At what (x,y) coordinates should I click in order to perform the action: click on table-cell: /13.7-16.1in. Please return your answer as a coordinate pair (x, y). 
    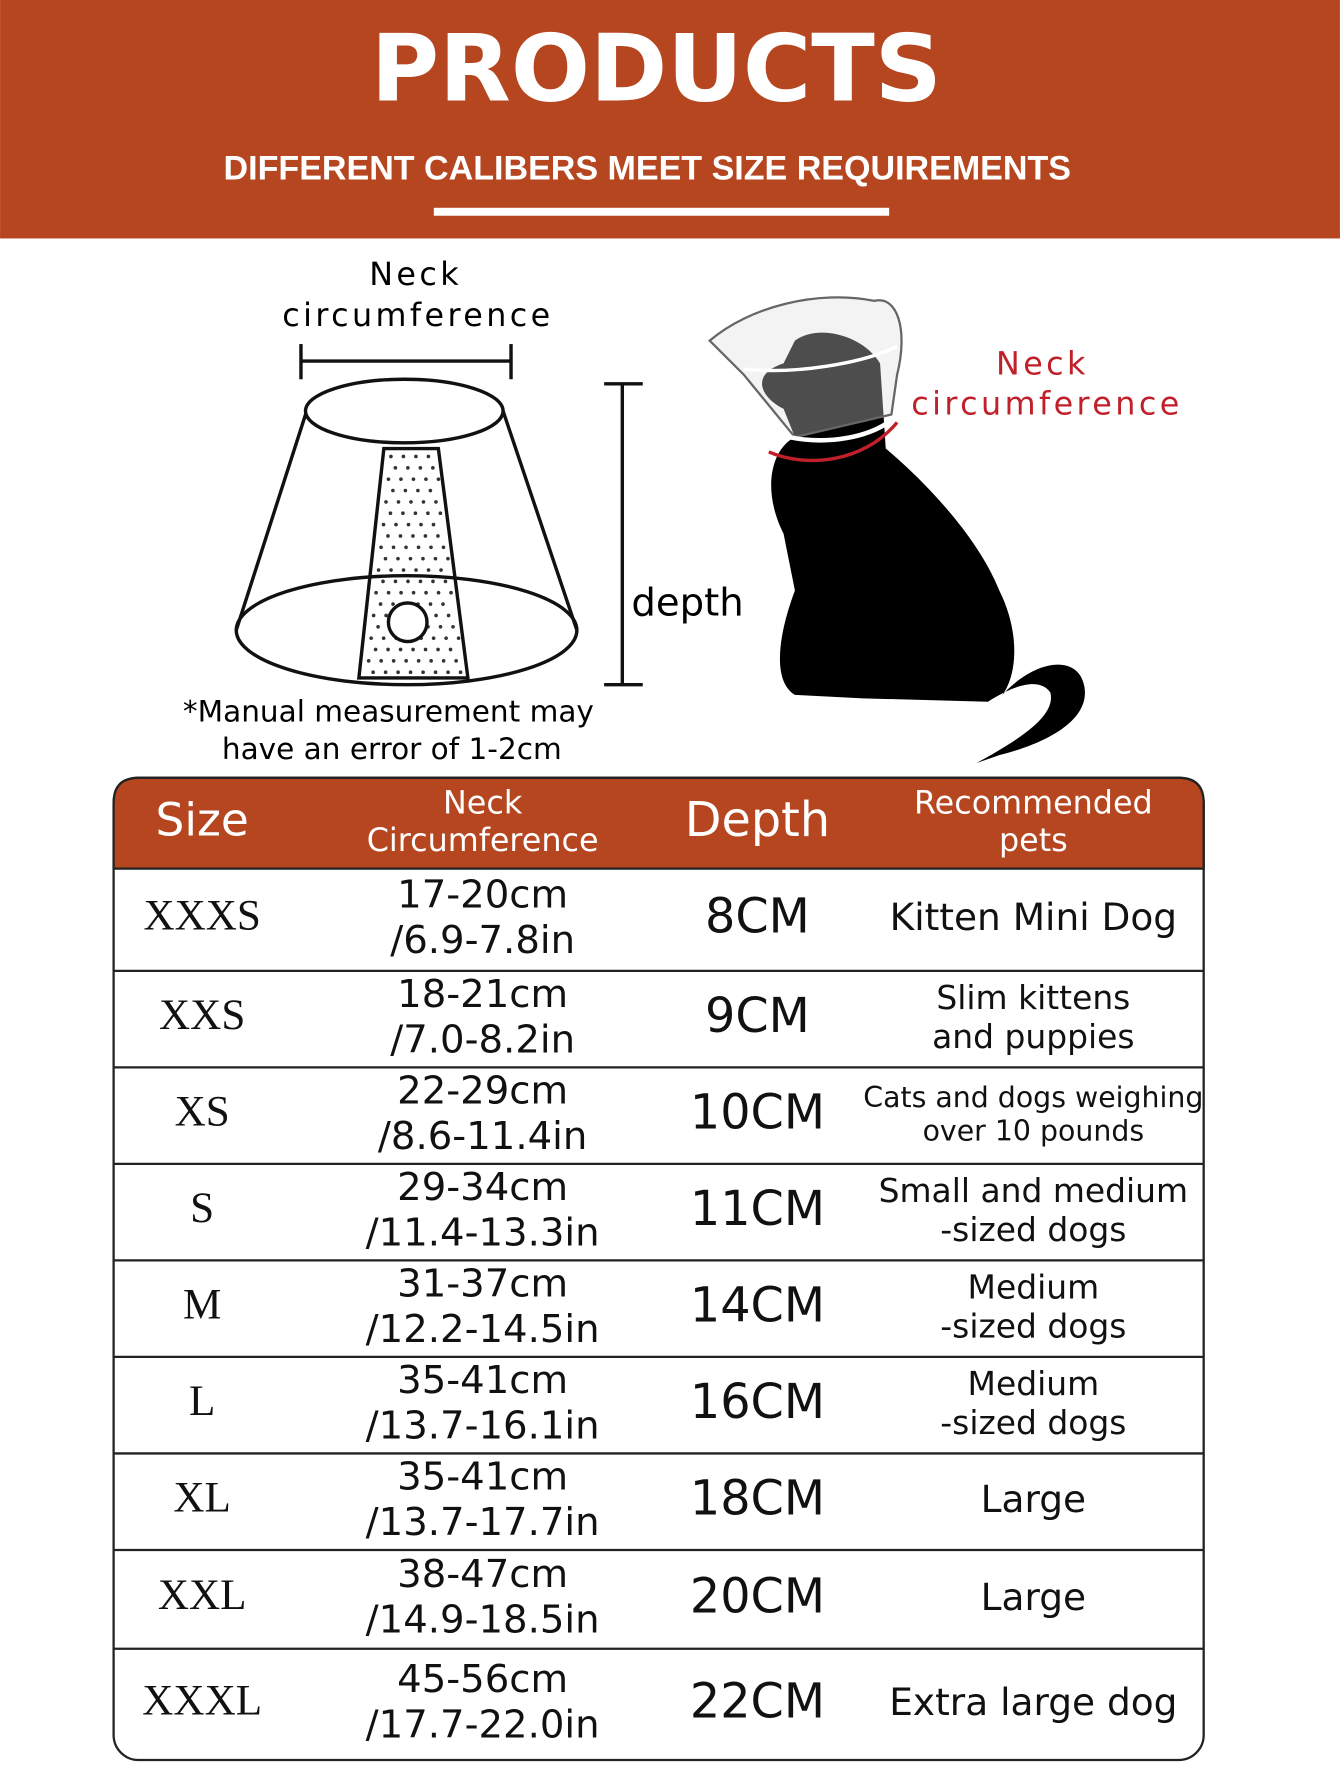
    Looking at the image, I should click on (483, 1425).